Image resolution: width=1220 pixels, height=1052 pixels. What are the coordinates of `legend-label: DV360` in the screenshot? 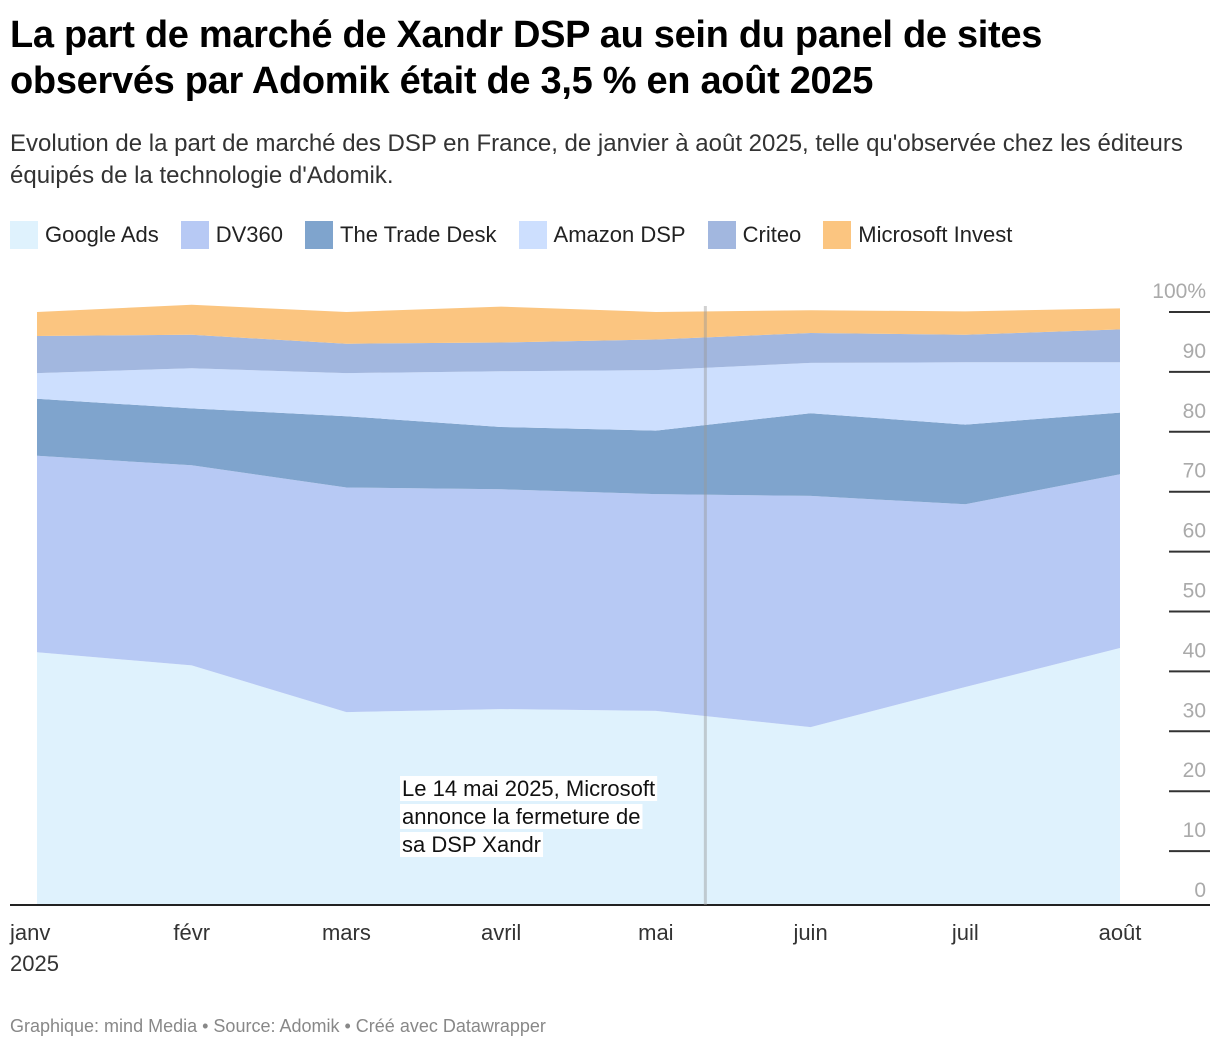 It's located at (249, 234).